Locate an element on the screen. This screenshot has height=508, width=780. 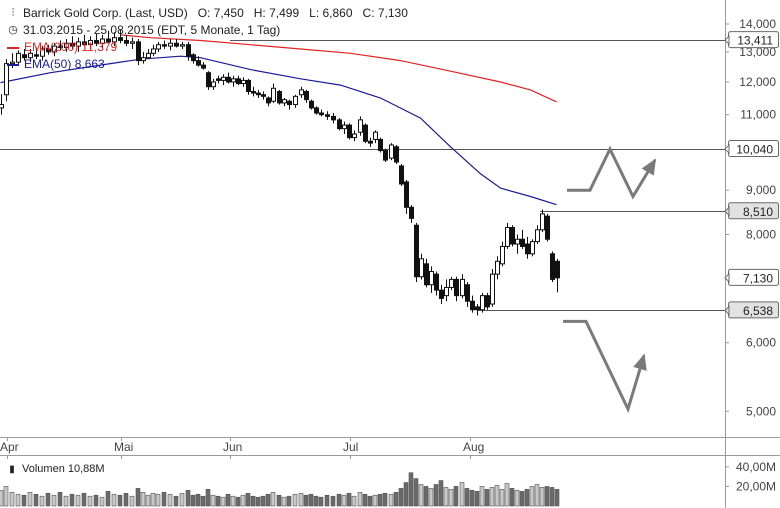
volume-value: 10,88M is located at coordinates (86, 469).